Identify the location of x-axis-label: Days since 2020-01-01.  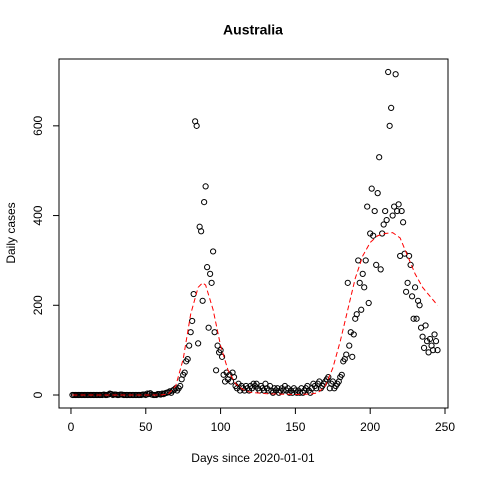
(253, 458).